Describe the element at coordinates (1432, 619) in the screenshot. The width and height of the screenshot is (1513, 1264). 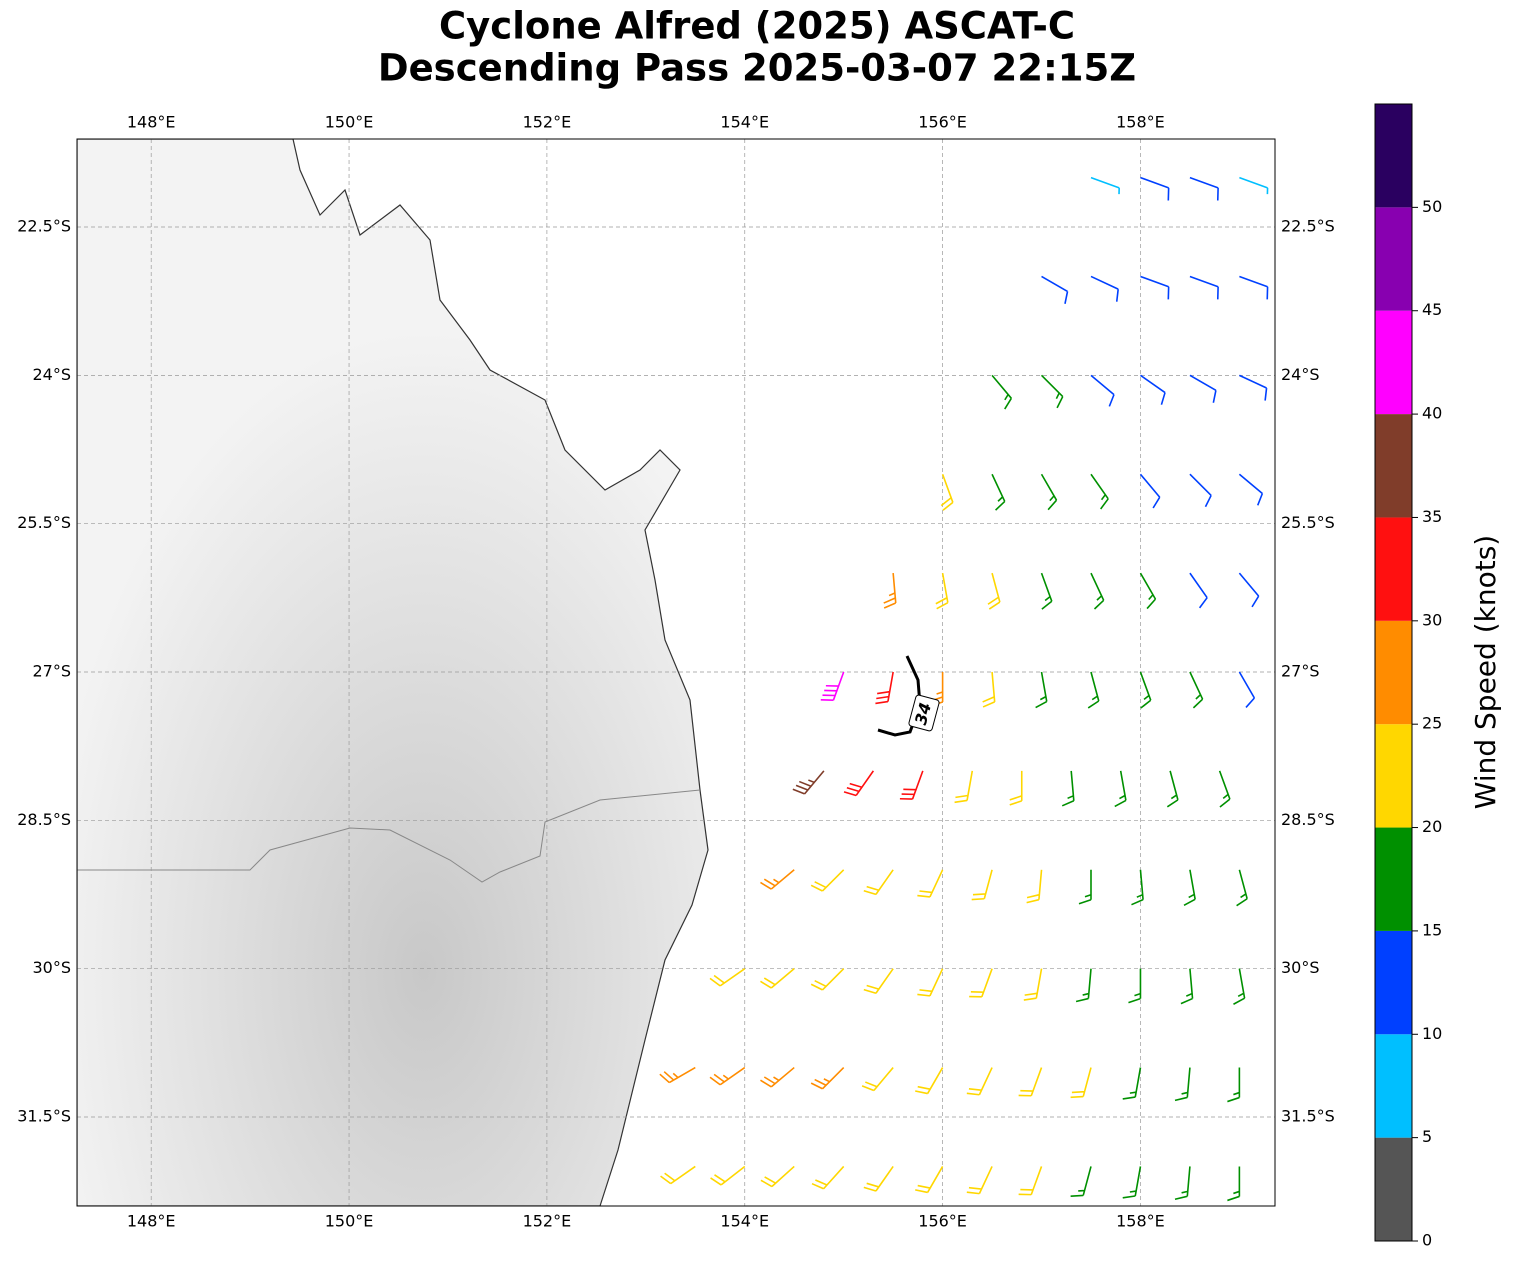
I see `colorbar-tick-label: 30` at that location.